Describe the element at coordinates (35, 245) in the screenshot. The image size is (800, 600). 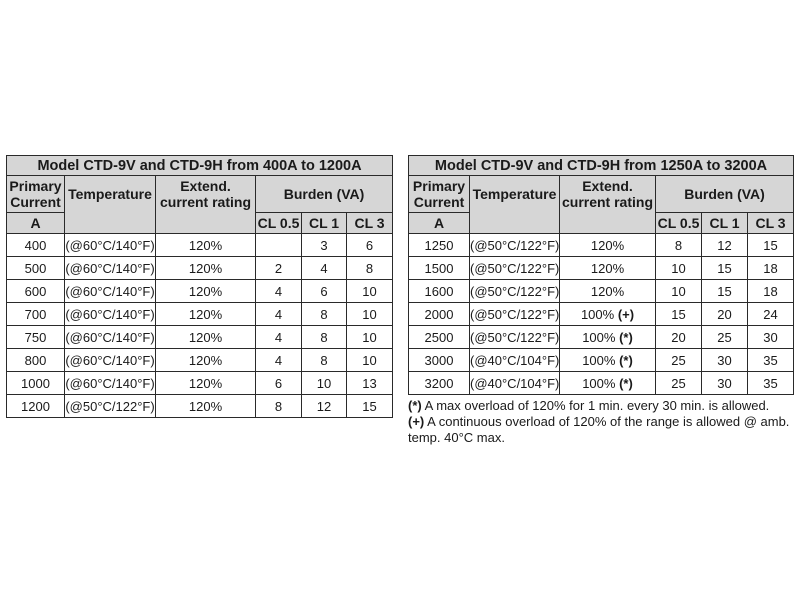
I see `cell-current: 400` at that location.